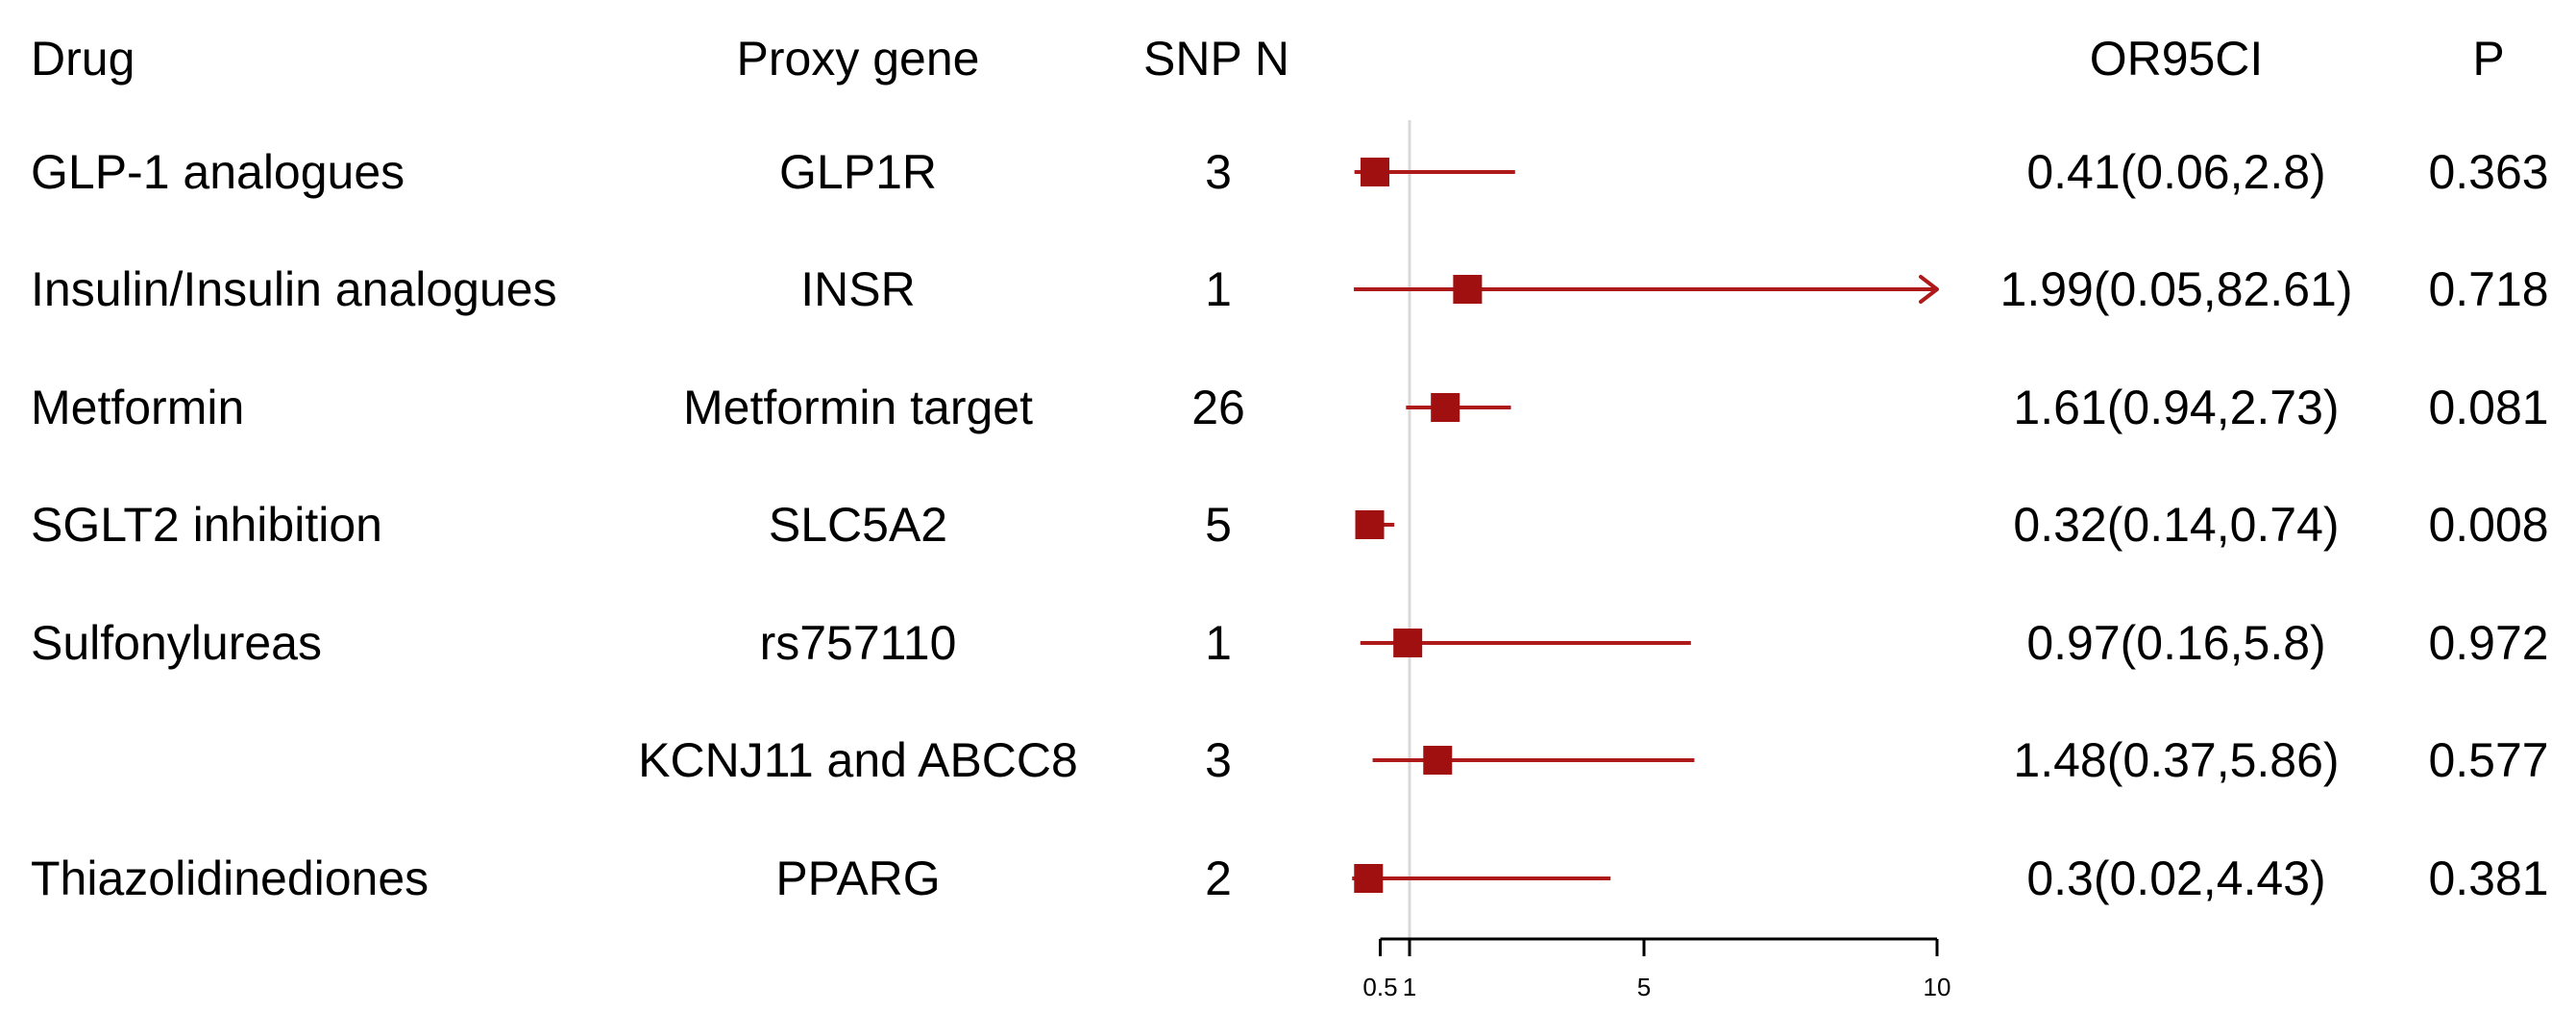 This screenshot has height=1012, width=2576. Describe the element at coordinates (1929, 290) in the screenshot. I see `ci-arrow-icon` at that location.